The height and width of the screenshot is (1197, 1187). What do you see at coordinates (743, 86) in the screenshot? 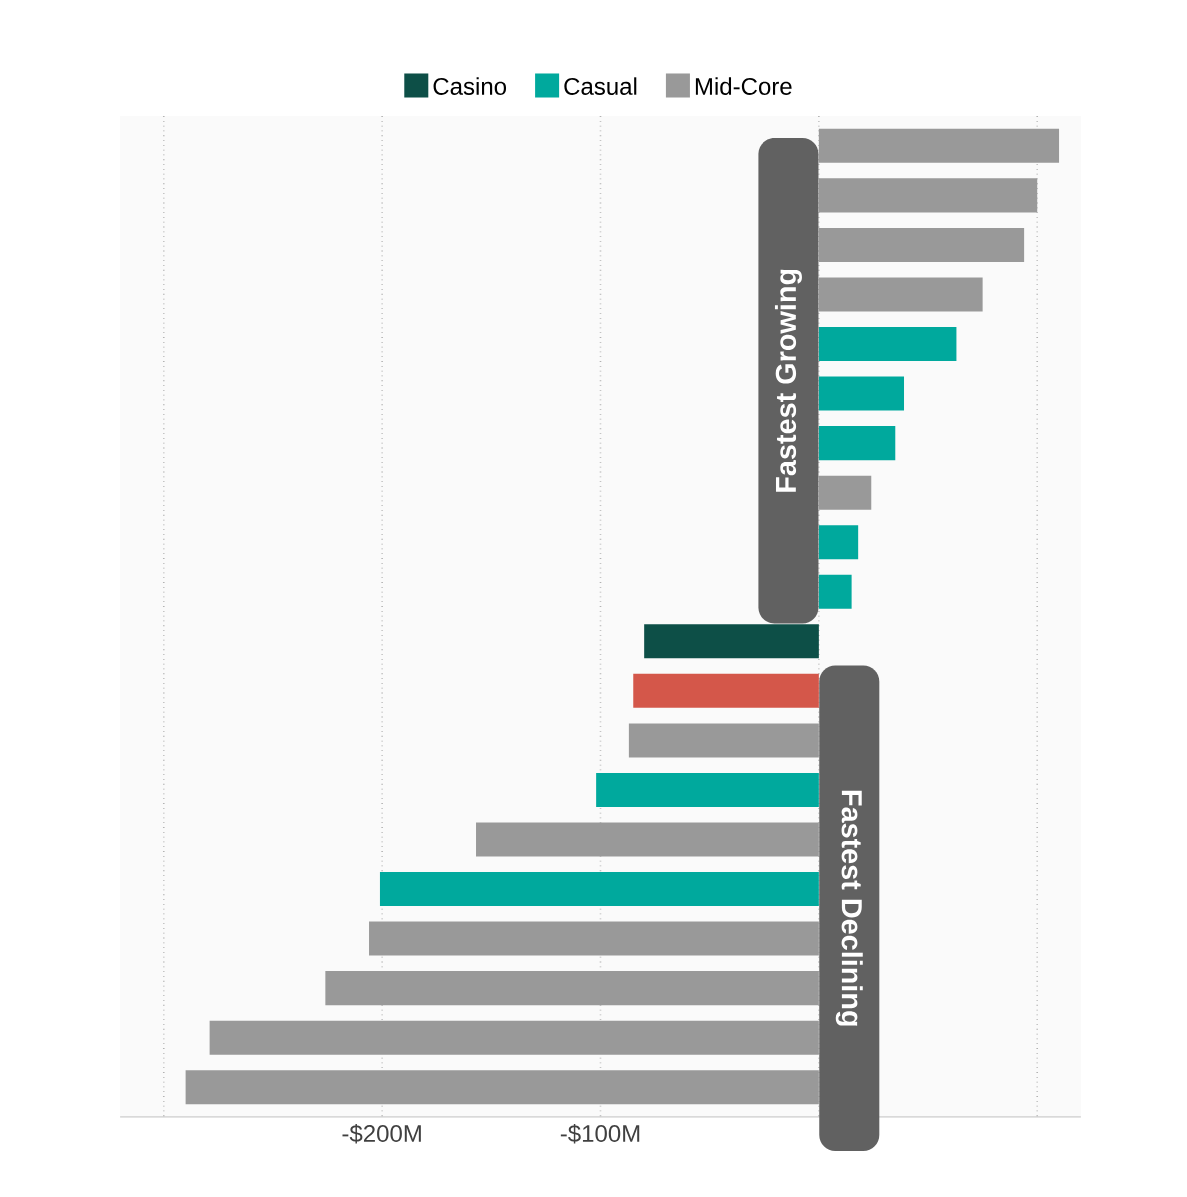
I see `legend-label: Mid-Core` at bounding box center [743, 86].